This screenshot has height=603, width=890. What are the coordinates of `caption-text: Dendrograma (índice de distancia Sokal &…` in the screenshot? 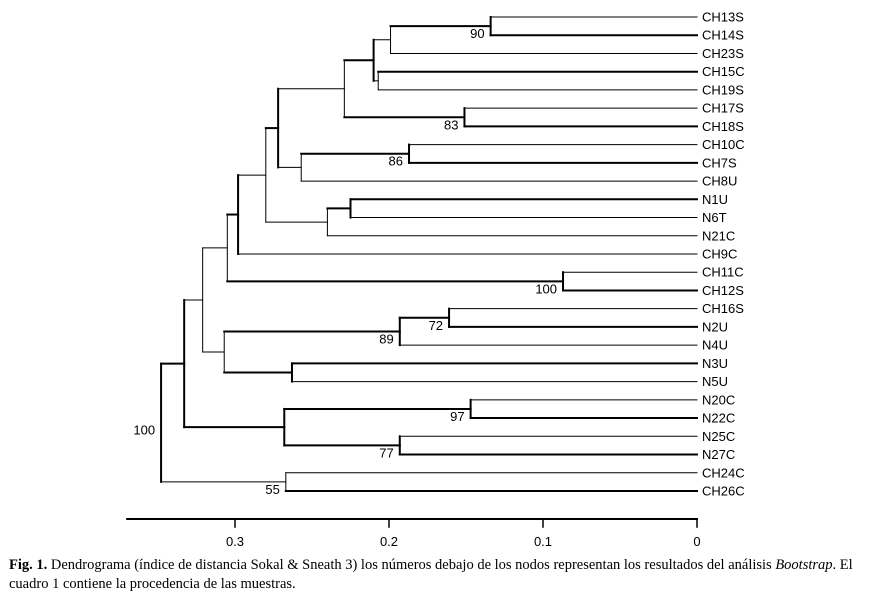 It's located at (411, 565).